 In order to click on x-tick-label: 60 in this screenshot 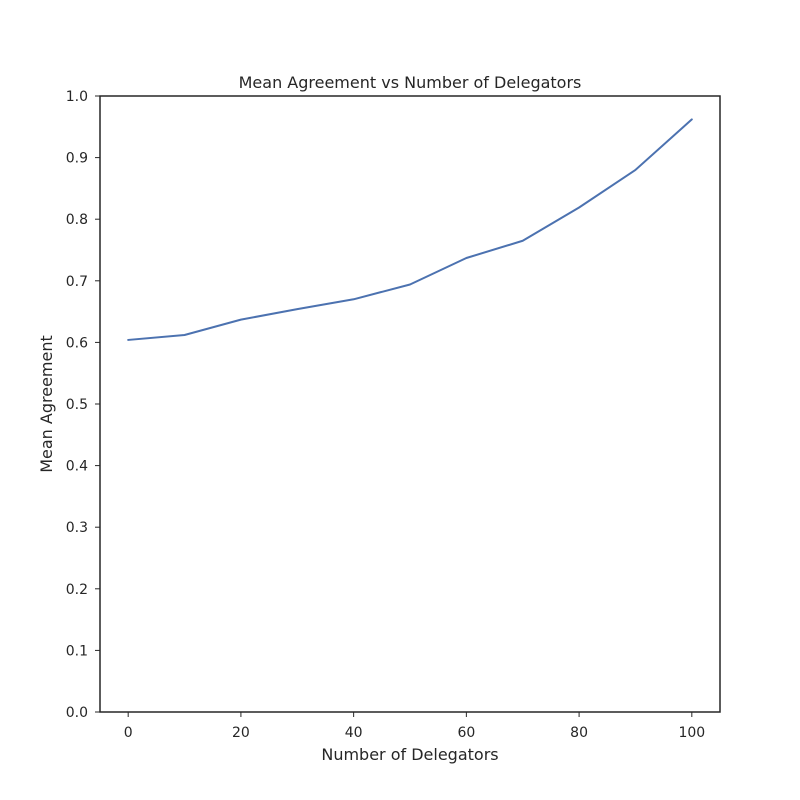, I will do `click(466, 733)`.